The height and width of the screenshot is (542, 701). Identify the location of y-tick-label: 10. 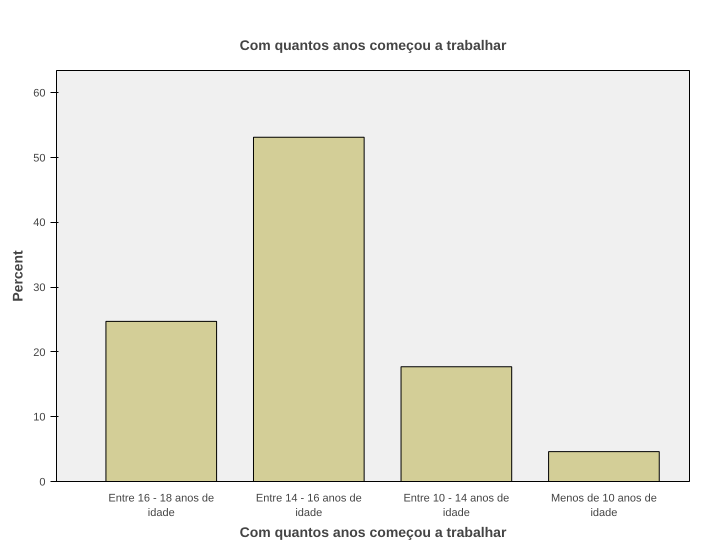
(39, 418).